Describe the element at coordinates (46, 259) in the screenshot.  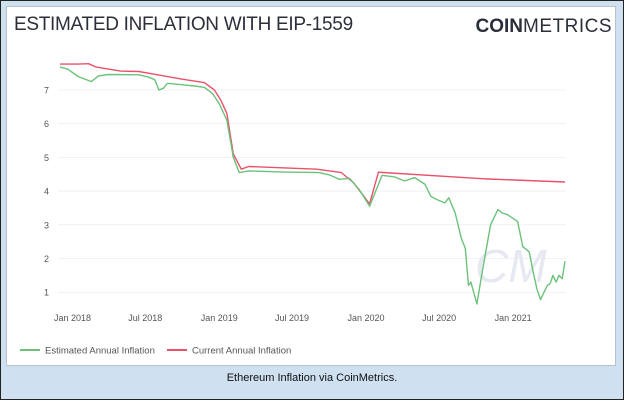
I see `y-tick-label: 2` at that location.